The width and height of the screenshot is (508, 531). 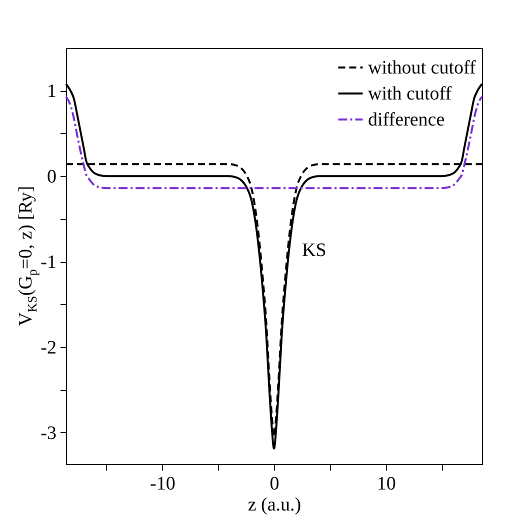 I want to click on y-tick-label: -2, so click(x=48, y=347).